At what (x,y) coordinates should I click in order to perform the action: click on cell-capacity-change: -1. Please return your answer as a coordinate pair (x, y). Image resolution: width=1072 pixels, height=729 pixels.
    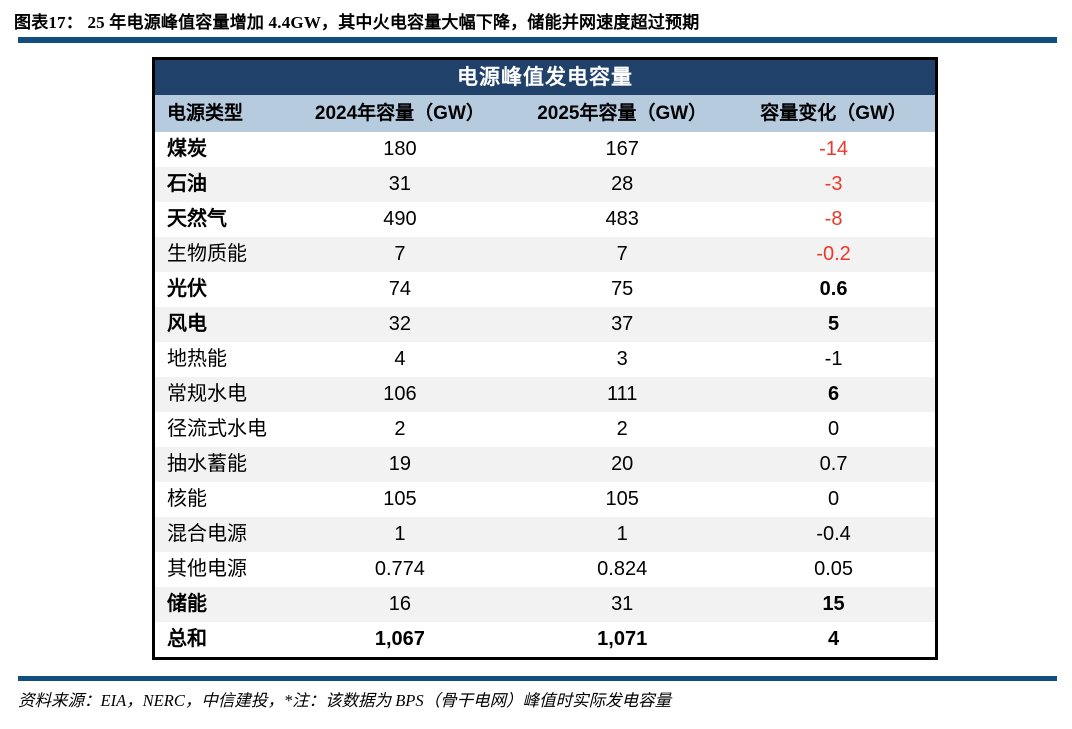
    Looking at the image, I should click on (833, 359).